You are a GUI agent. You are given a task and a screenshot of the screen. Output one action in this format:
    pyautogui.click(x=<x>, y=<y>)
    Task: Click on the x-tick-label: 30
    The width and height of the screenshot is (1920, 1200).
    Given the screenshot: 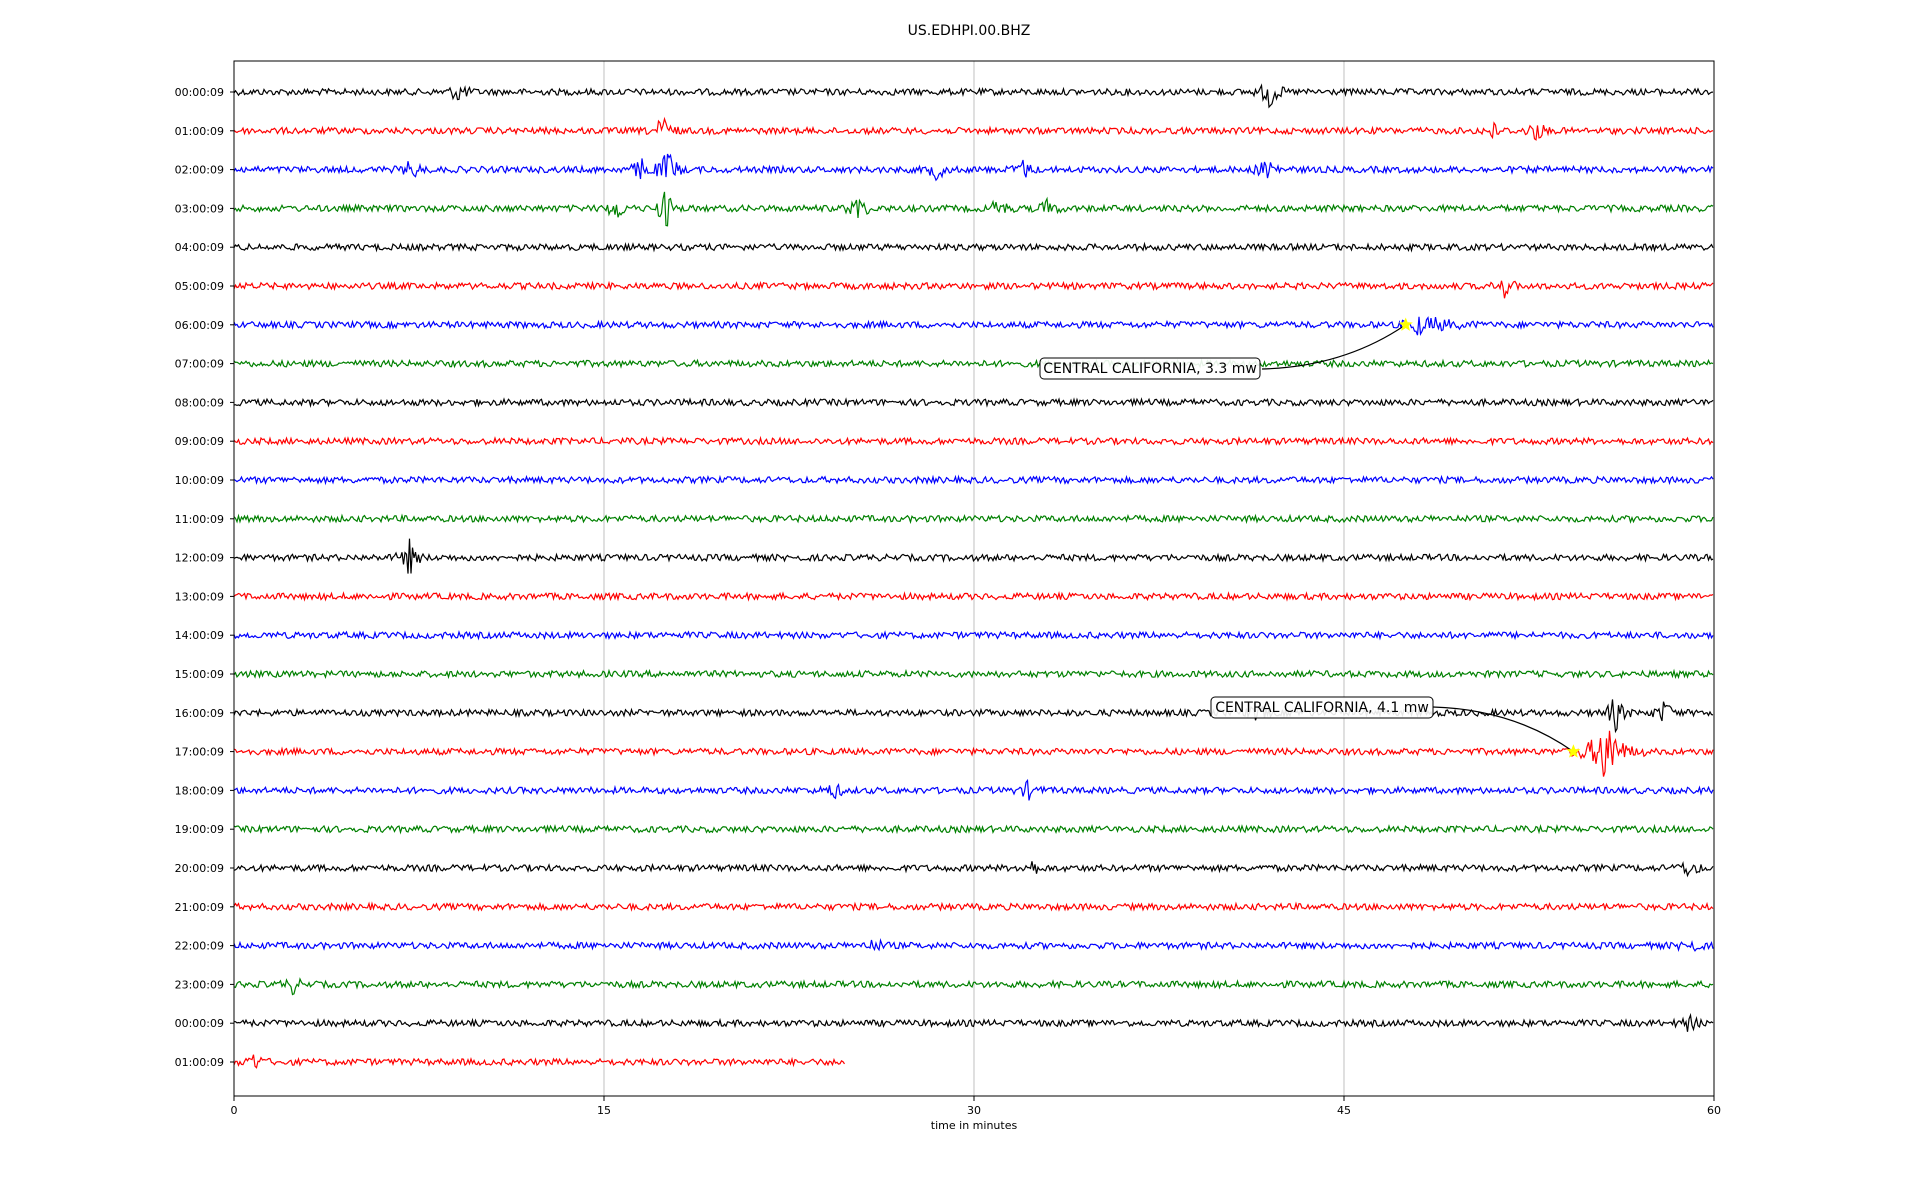 What is the action you would take?
    pyautogui.click(x=974, y=1110)
    